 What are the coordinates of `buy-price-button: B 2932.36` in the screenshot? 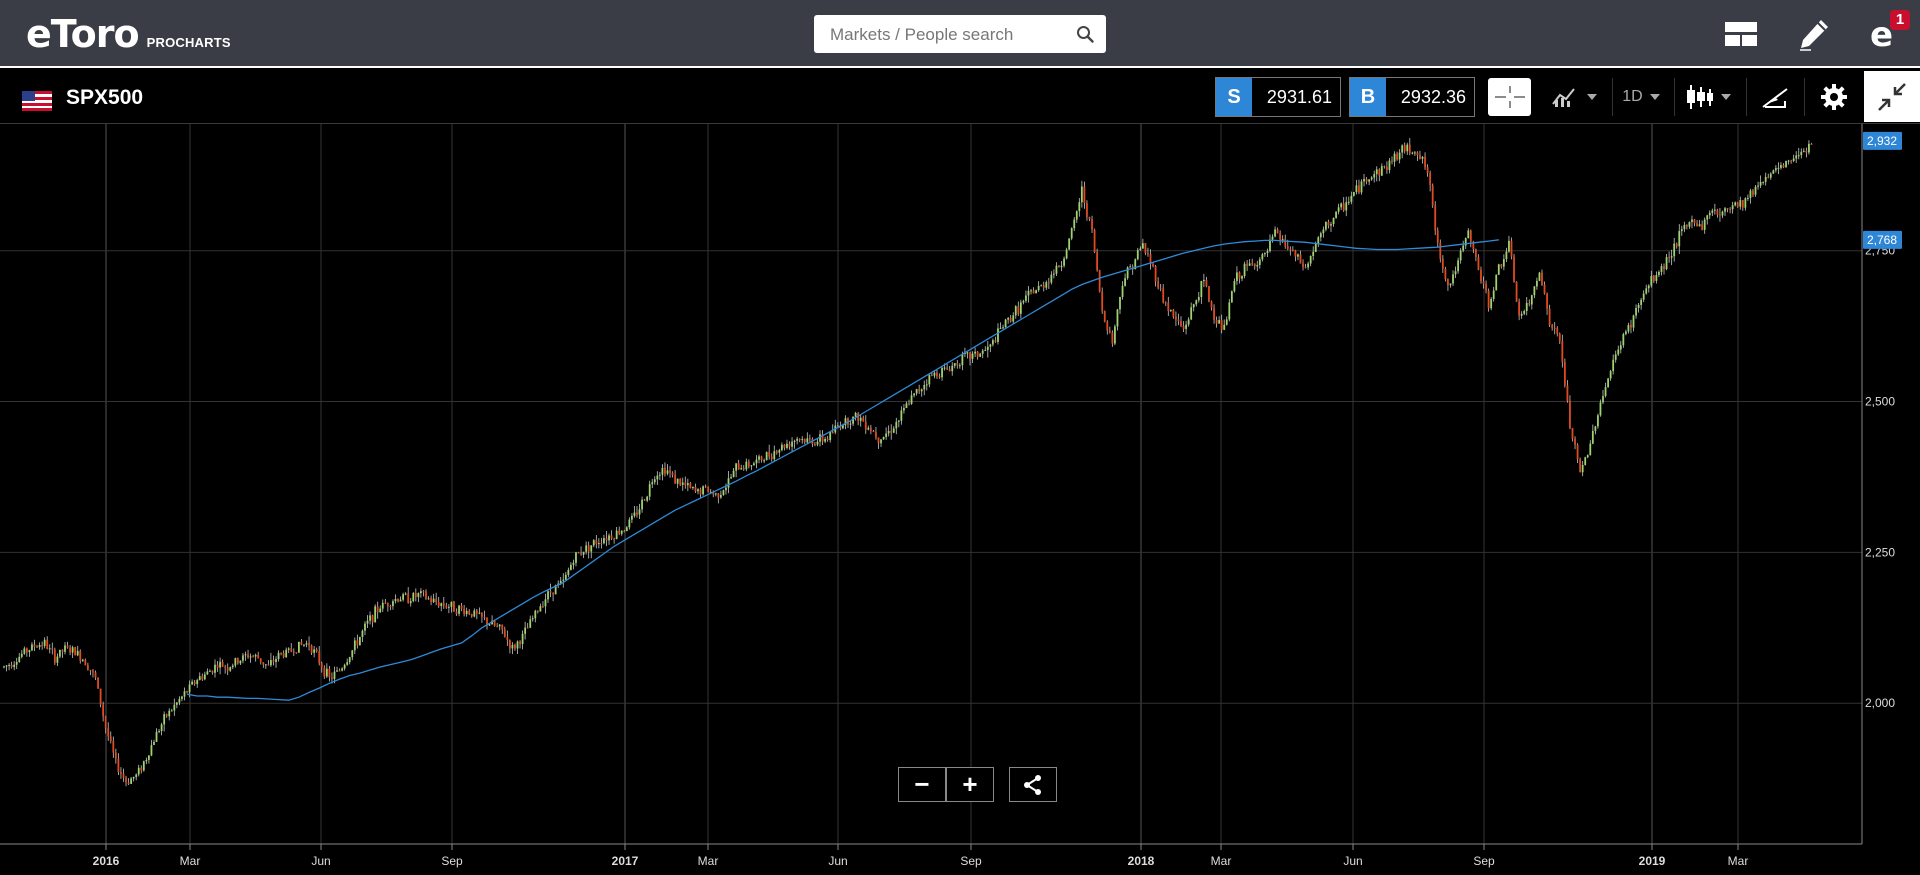 It's located at (1412, 97).